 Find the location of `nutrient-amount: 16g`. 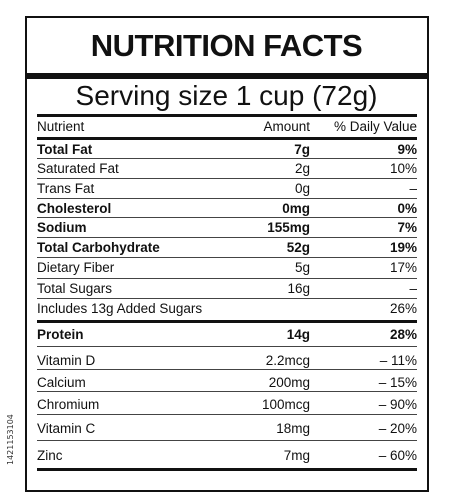

nutrient-amount: 16g is located at coordinates (298, 288).